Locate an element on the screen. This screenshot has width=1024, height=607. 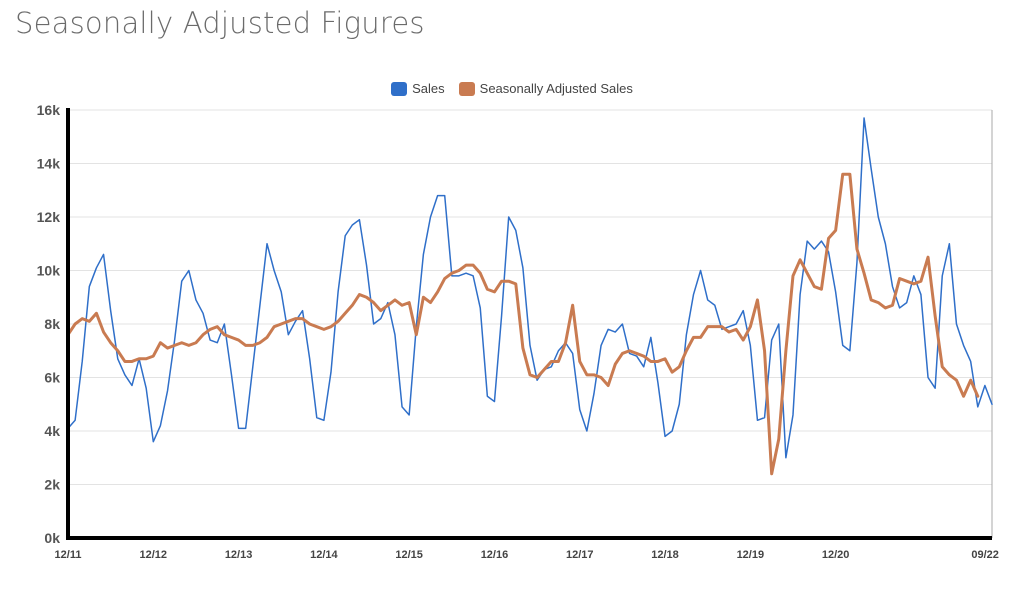
x-tick-label: 12/14 is located at coordinates (324, 555).